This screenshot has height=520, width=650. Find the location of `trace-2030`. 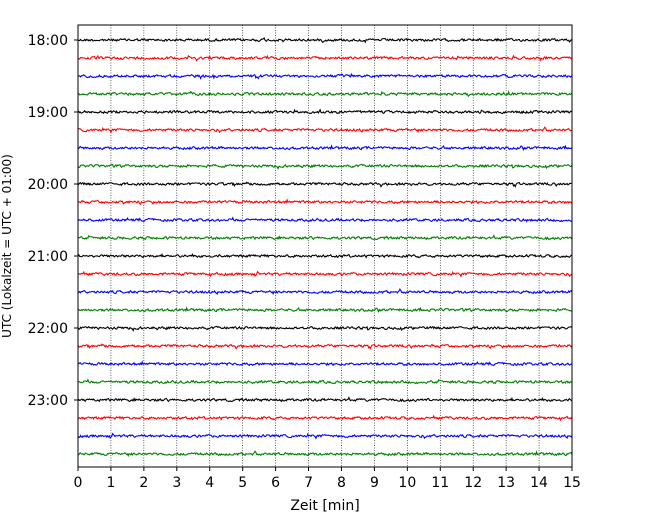

trace-2030 is located at coordinates (325, 219).